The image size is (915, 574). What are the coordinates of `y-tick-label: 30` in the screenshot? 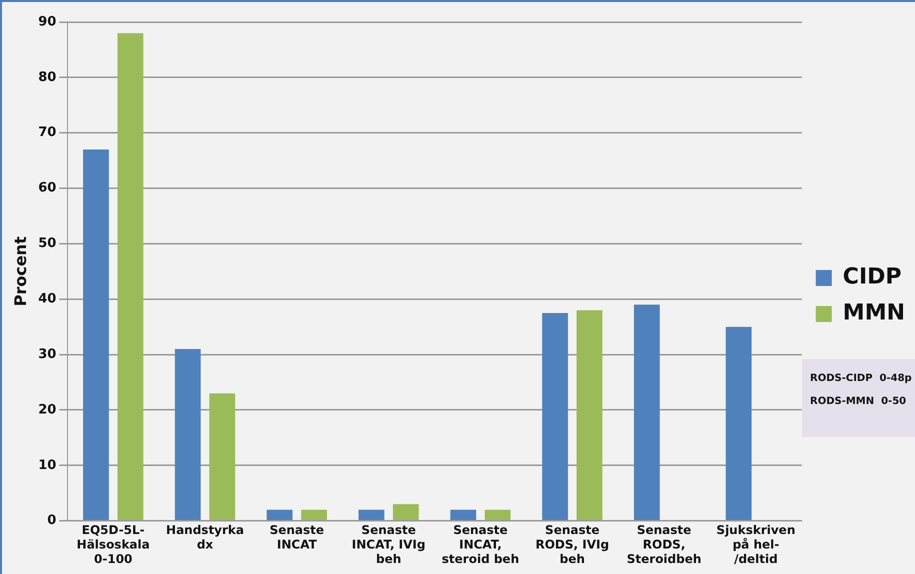 It's located at (47, 354).